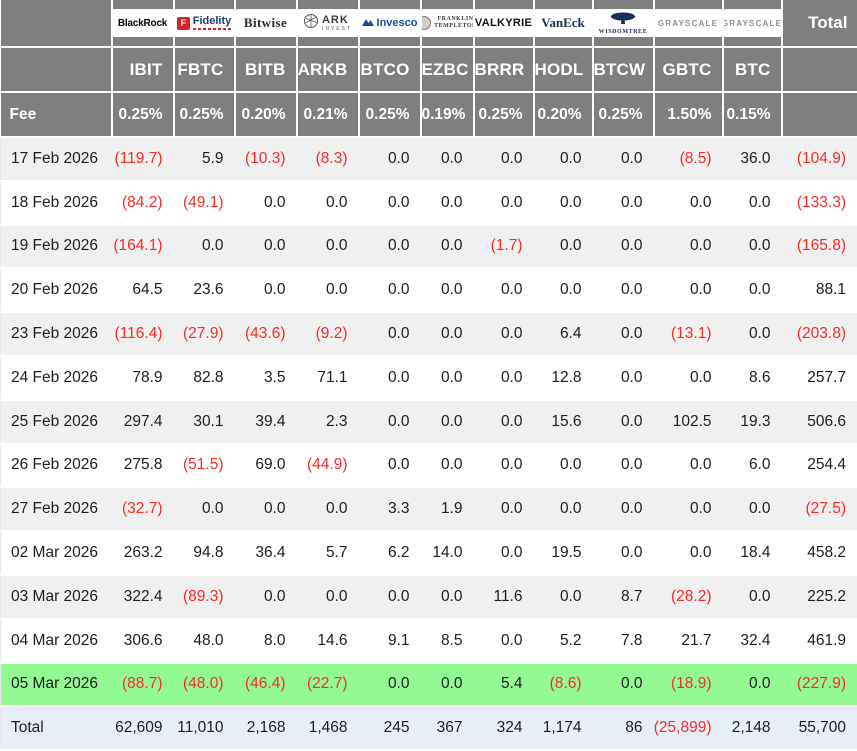 The height and width of the screenshot is (751, 857). What do you see at coordinates (204, 159) in the screenshot?
I see `flow-value-cell: 5.9` at bounding box center [204, 159].